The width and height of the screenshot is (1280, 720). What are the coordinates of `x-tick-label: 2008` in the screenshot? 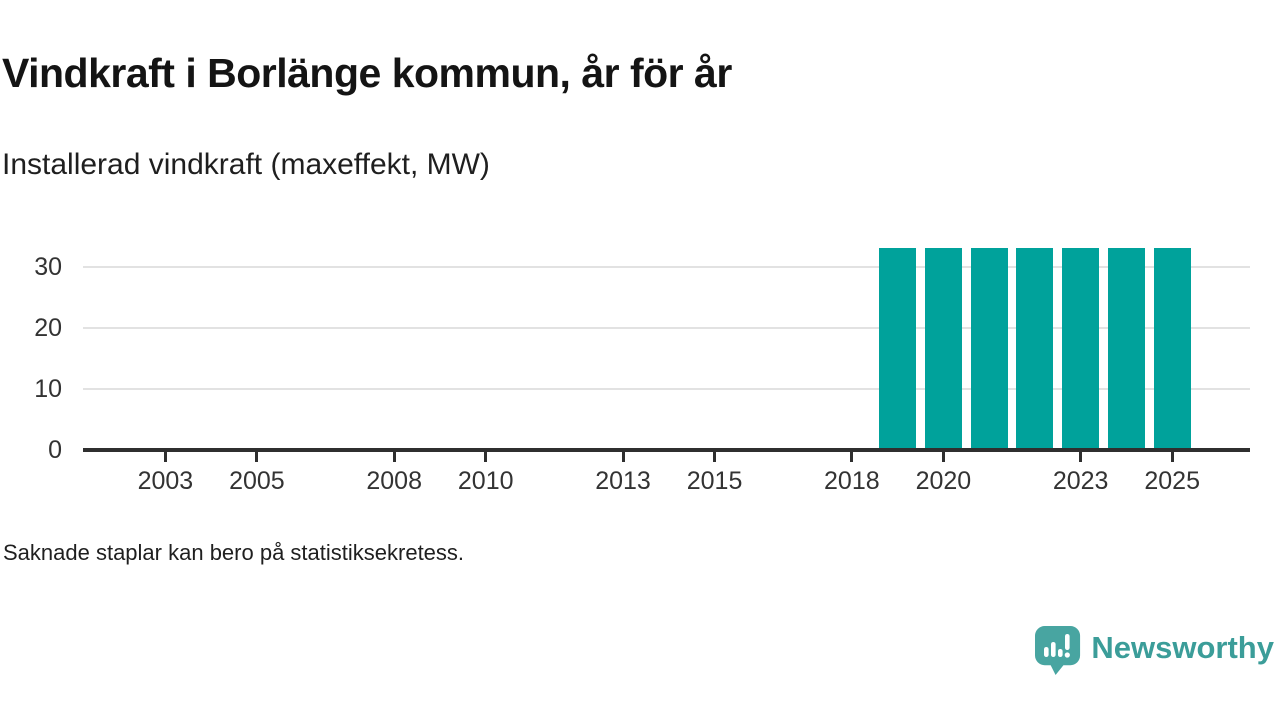 It's located at (394, 481).